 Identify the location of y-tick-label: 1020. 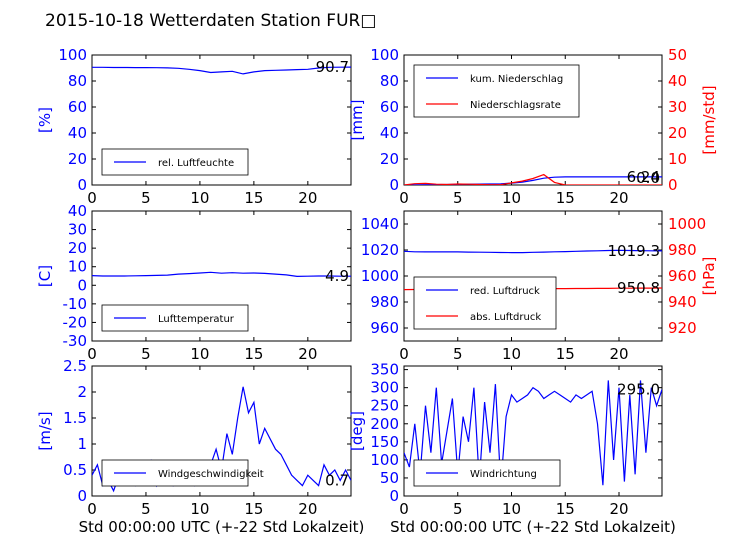
(380, 250).